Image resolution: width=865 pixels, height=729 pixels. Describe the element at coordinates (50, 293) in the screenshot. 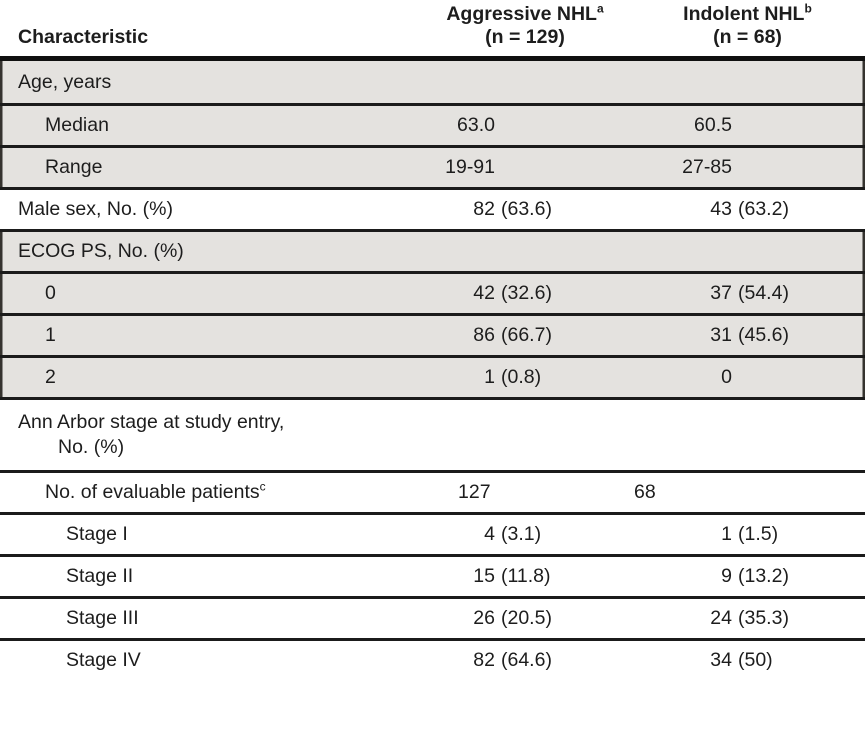

I see `row-label: 0` at that location.